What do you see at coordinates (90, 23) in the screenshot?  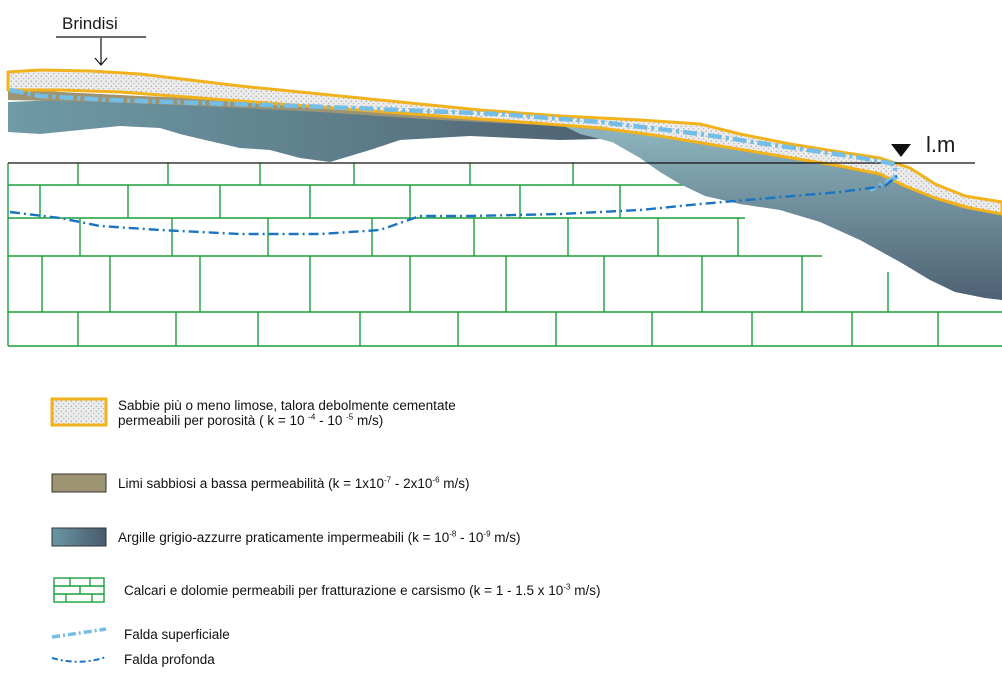 I see `place-label-brindisi: Brindisi` at bounding box center [90, 23].